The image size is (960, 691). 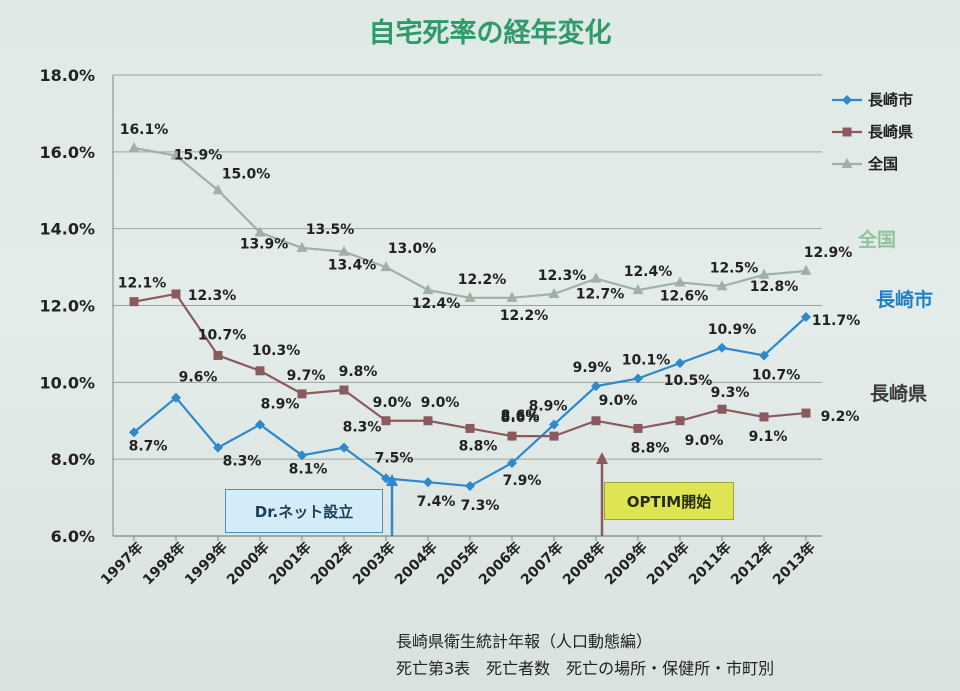 I want to click on series-end-label: 全国, so click(x=876, y=239).